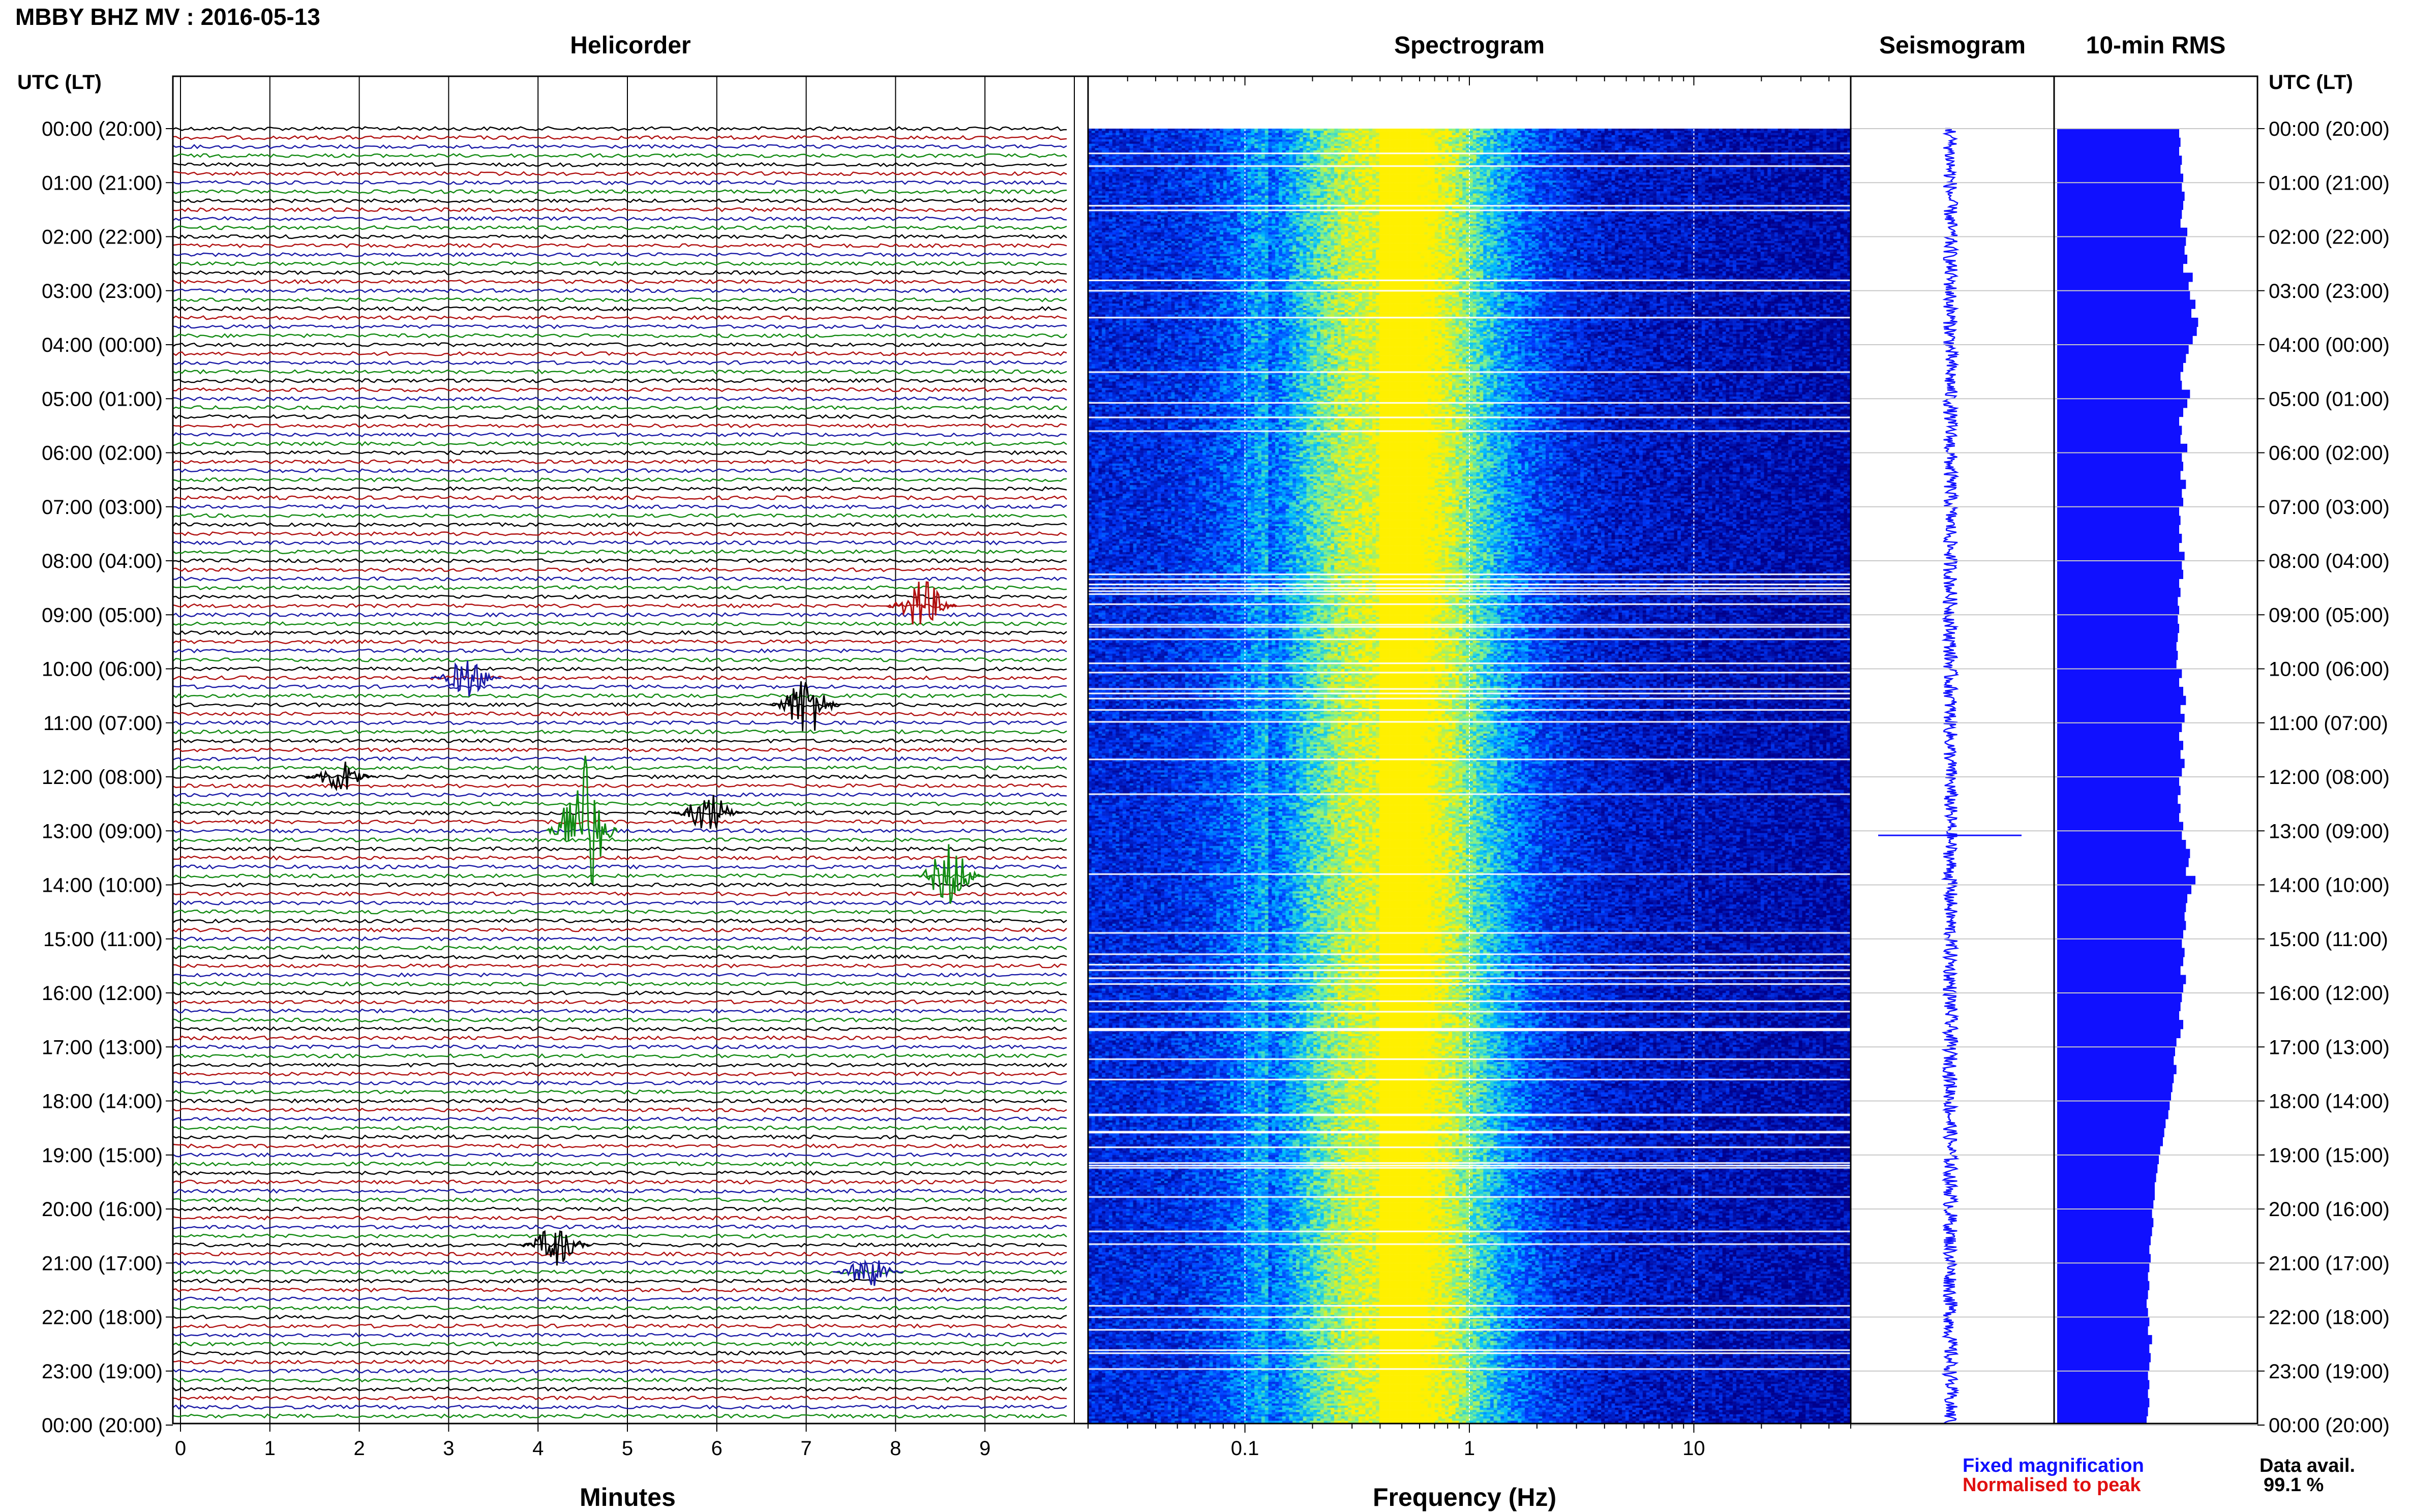  Describe the element at coordinates (359, 1448) in the screenshot. I see `minute-tick-label: 2` at that location.